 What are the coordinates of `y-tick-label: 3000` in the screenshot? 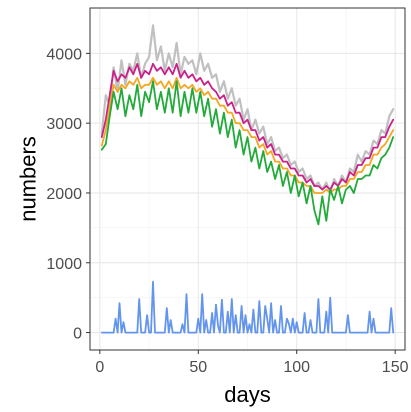 It's located at (64, 124).